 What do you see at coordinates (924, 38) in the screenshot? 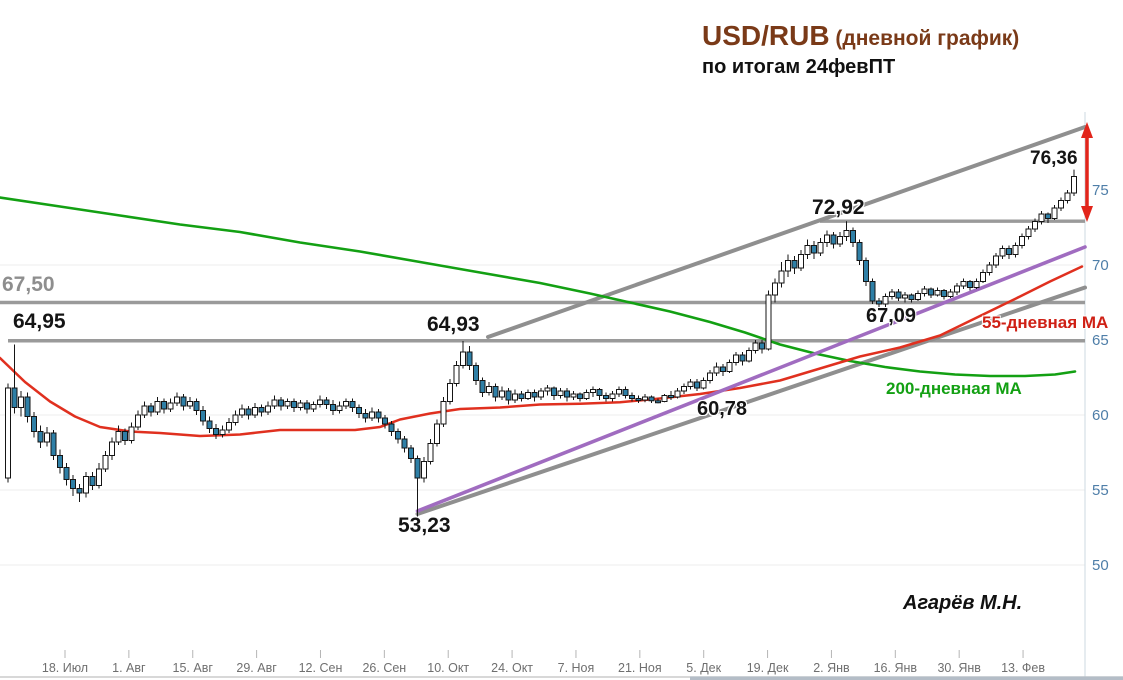
I see `title-timeframe: (дневной график)` at bounding box center [924, 38].